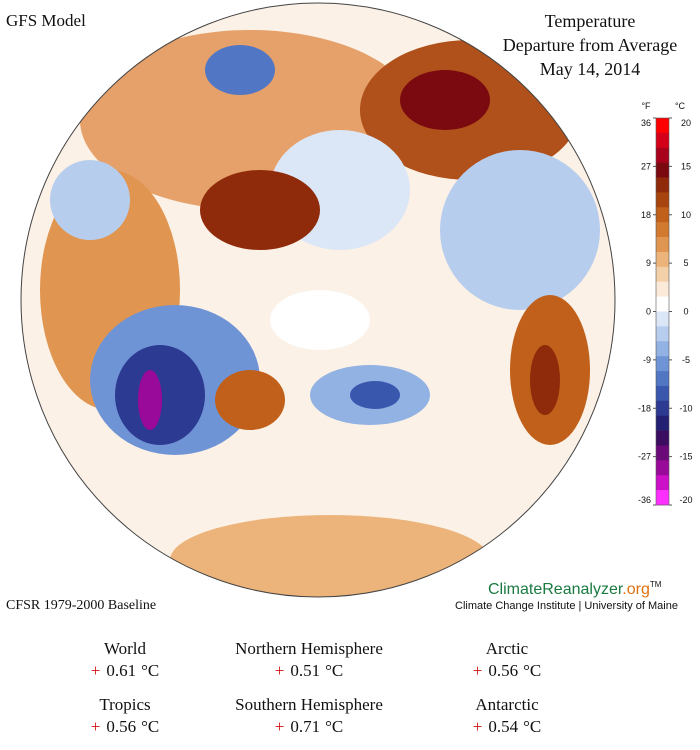 This screenshot has height=750, width=700. What do you see at coordinates (648, 312) in the screenshot?
I see `f-tick-label: 0` at bounding box center [648, 312].